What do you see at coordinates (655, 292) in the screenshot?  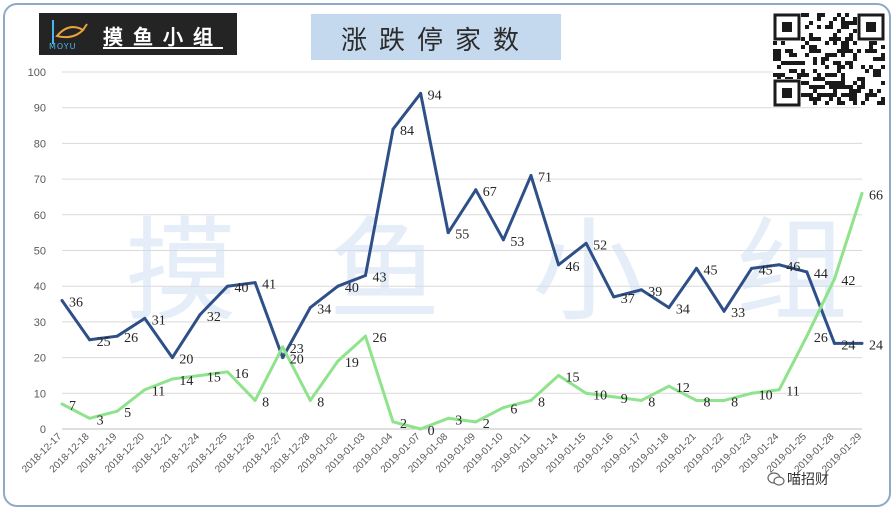 I see `data-label-up: 39` at bounding box center [655, 292].